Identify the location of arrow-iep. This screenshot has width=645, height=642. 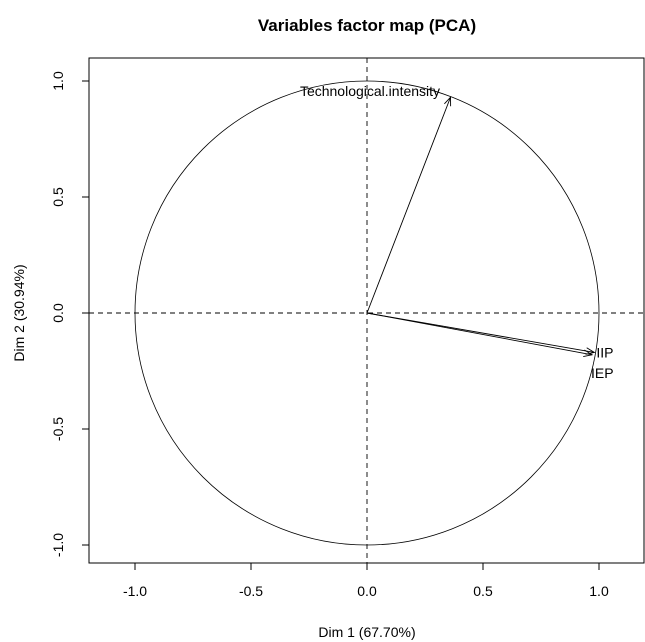
(479, 334).